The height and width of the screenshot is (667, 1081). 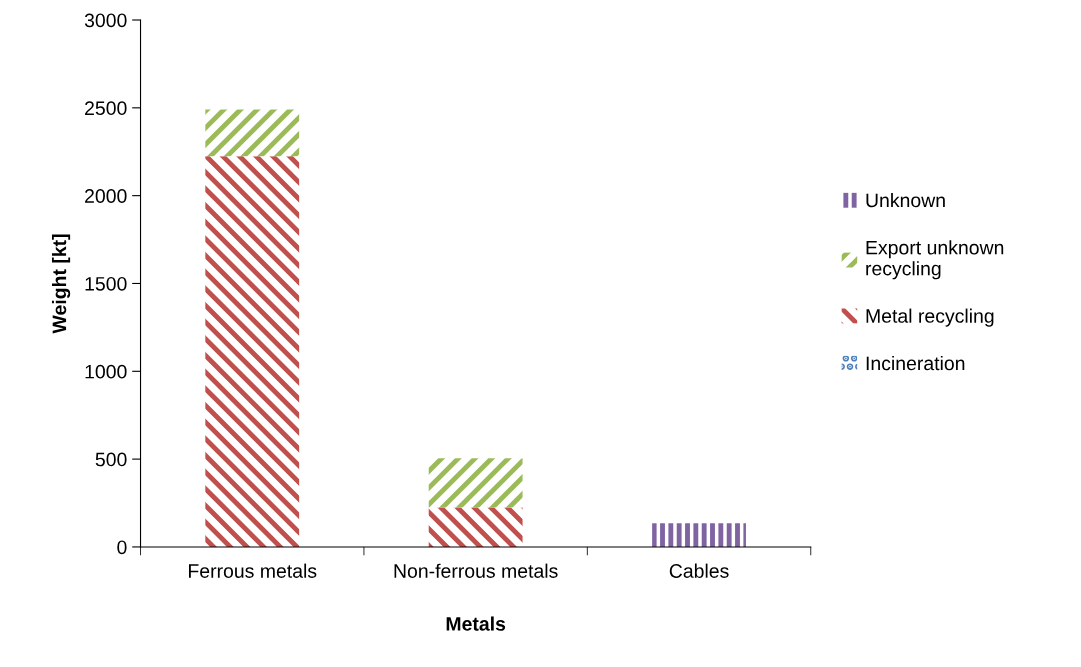 What do you see at coordinates (111, 459) in the screenshot?
I see `y-tick-label: 500` at bounding box center [111, 459].